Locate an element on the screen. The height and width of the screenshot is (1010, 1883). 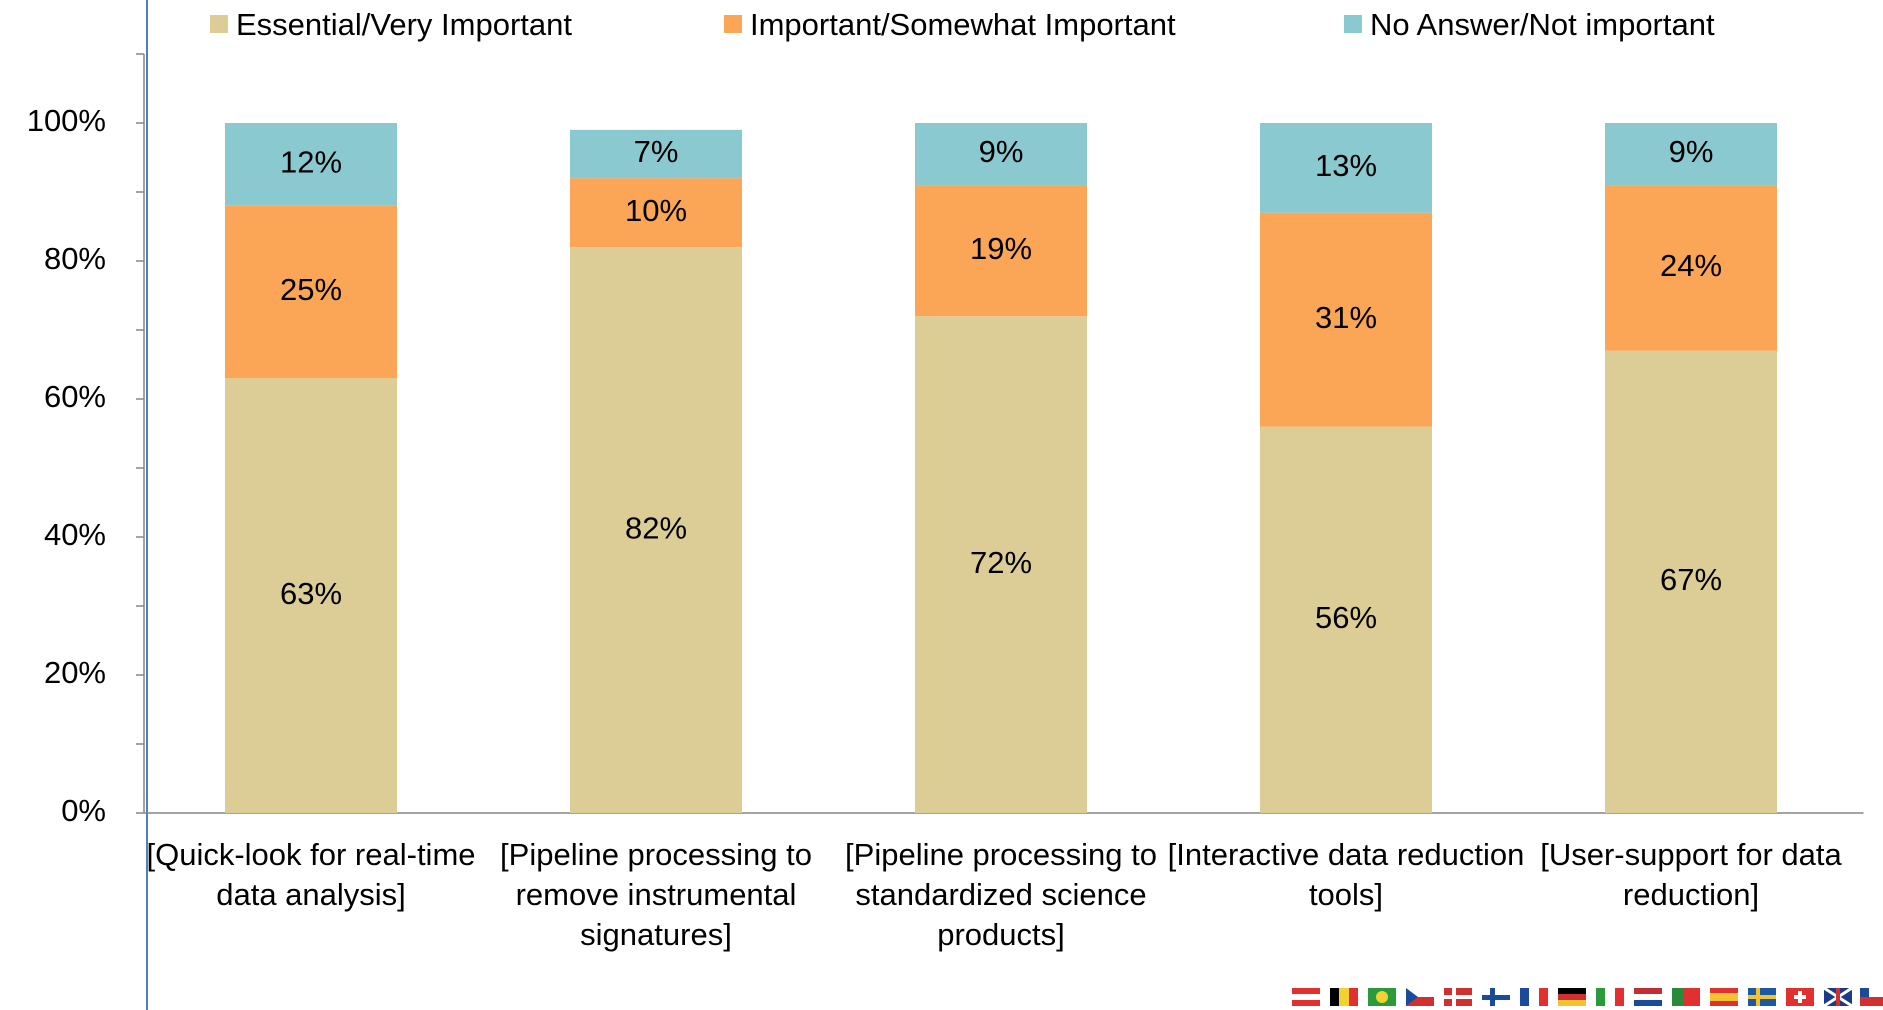
x-tick-label: [User-support for data reduction] is located at coordinates (1691, 874).